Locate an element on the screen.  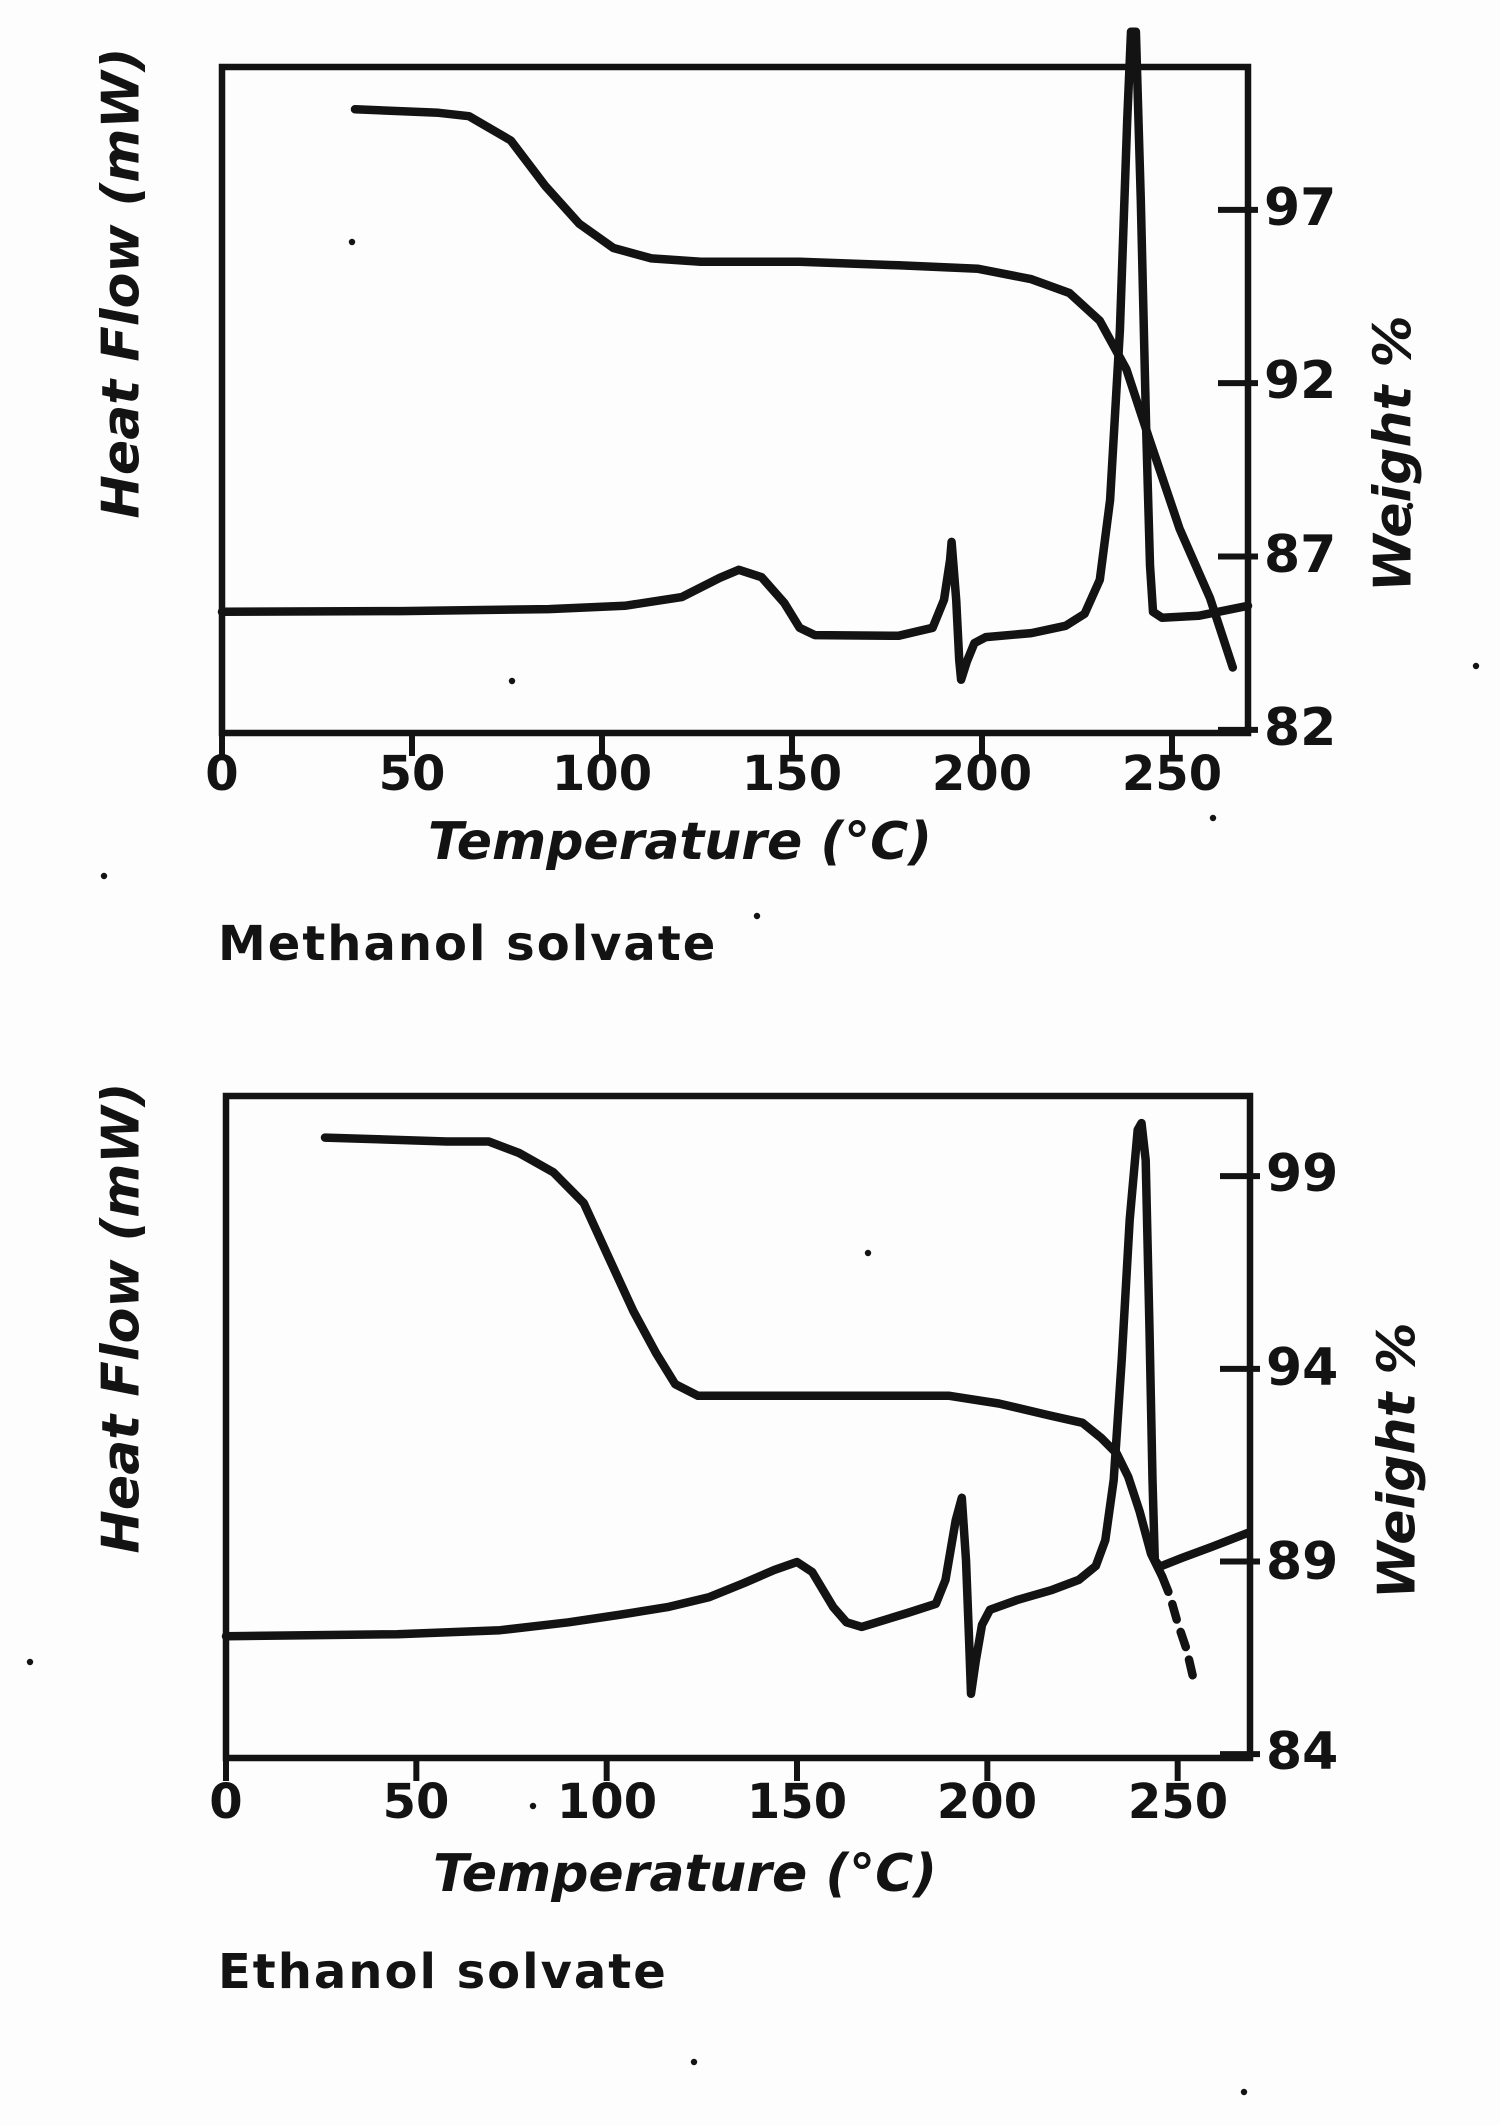
temperature-axis-label-bottom: Temperature (°C) is located at coordinates (685, 1874).